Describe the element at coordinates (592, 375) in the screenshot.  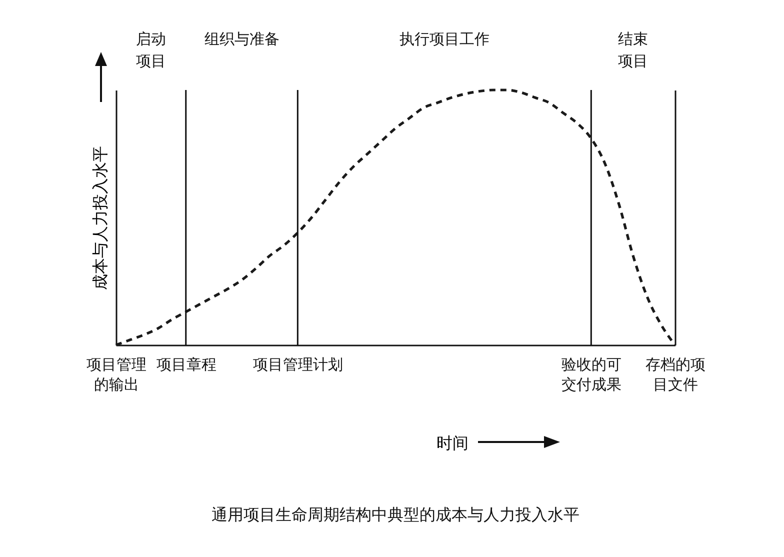
I see `x-tick-label: 验收的可交付成果` at that location.